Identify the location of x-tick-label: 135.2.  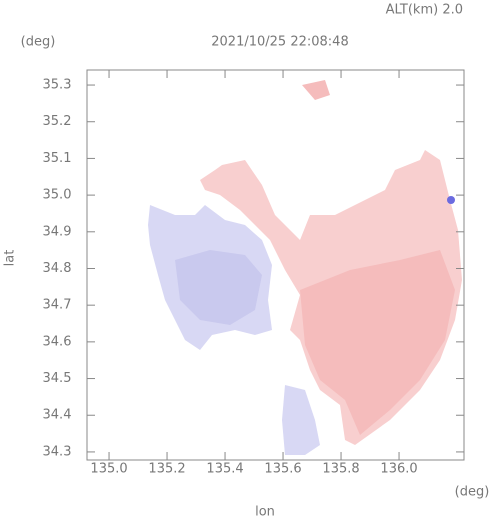
(166, 469).